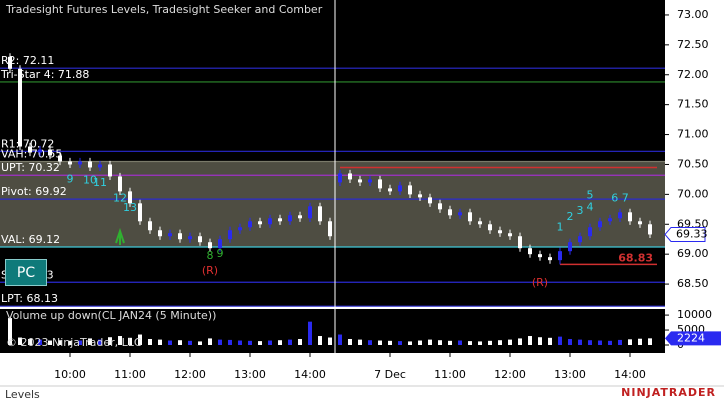 This screenshot has width=724, height=403. Describe the element at coordinates (590, 195) in the screenshot. I see `annotation: 5` at that location.